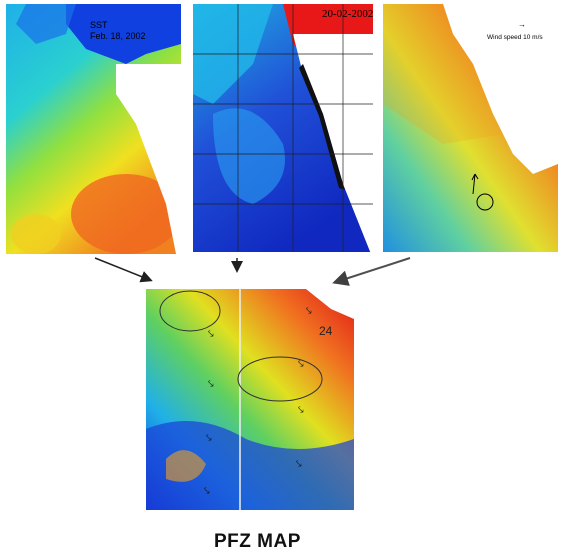 The width and height of the screenshot is (578, 560). What do you see at coordinates (470, 128) in the screenshot?
I see `wind-satellite-image` at bounding box center [470, 128].